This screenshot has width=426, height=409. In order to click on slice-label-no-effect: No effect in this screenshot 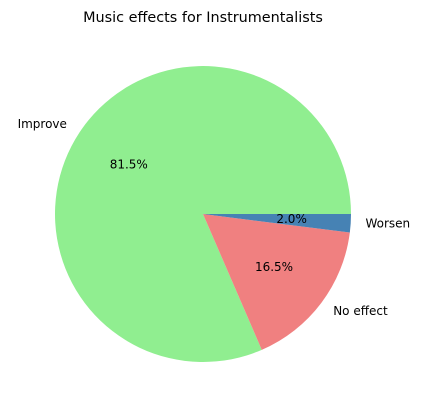, I will do `click(360, 311)`.